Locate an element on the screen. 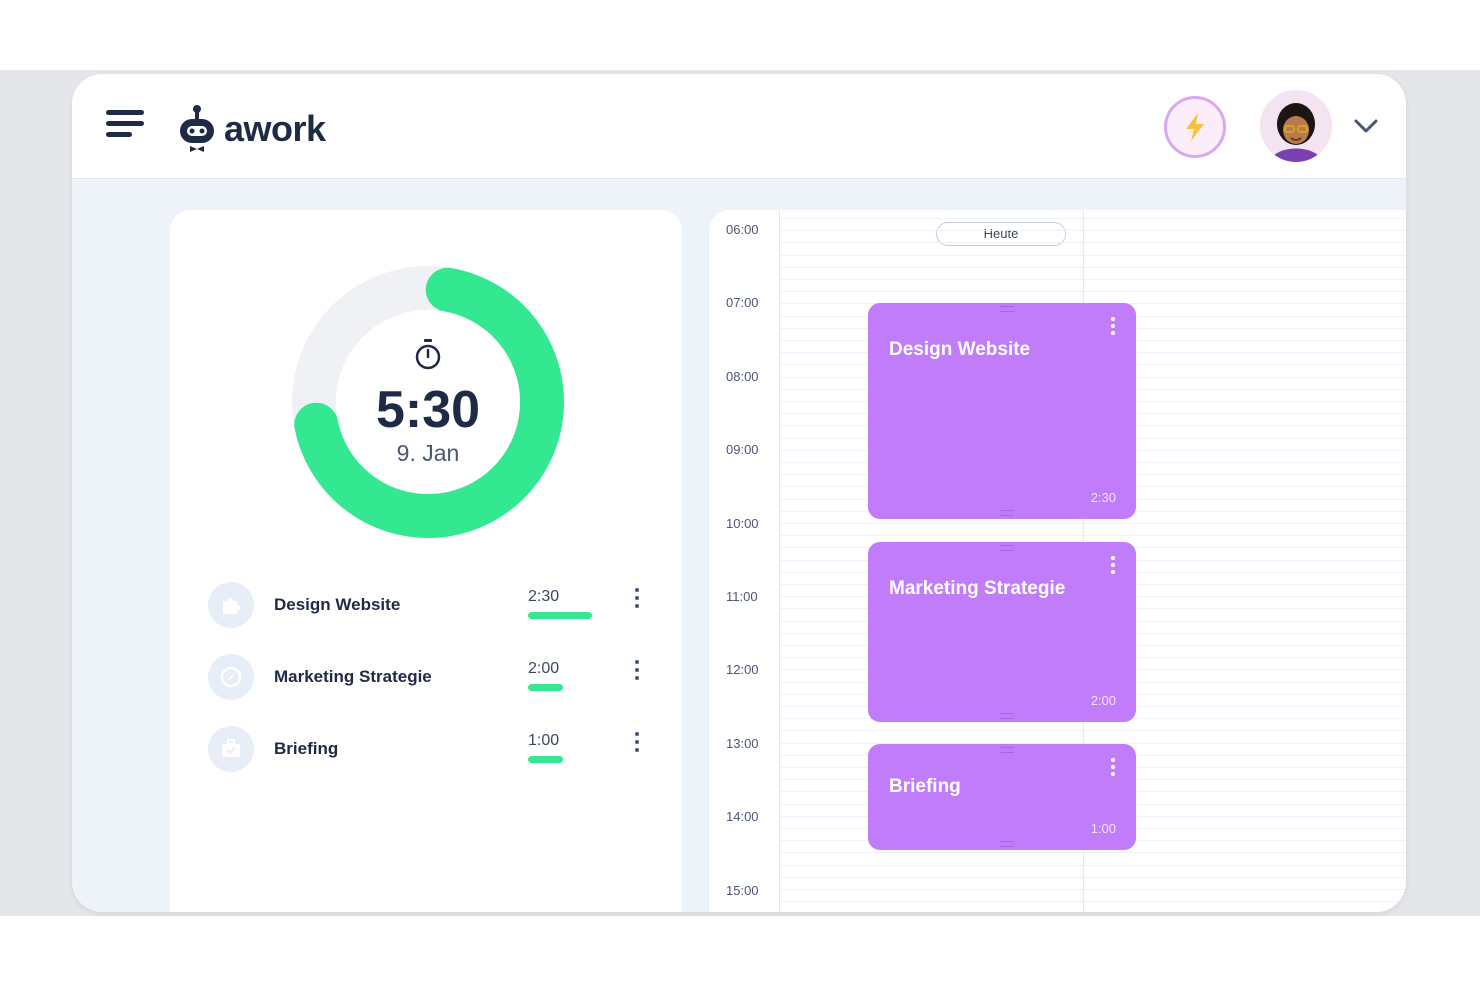 Image resolution: width=1480 pixels, height=987 pixels. hour-label: 13:00 is located at coordinates (742, 743).